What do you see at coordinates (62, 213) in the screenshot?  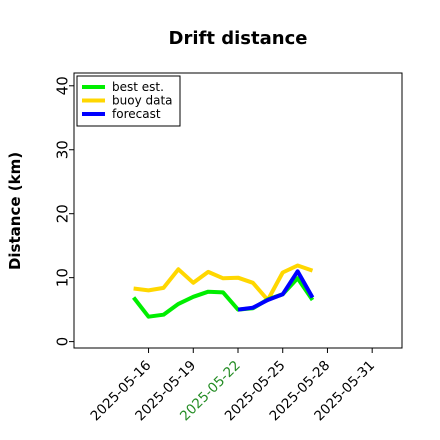 I see `y-tick-label: 20` at bounding box center [62, 213].